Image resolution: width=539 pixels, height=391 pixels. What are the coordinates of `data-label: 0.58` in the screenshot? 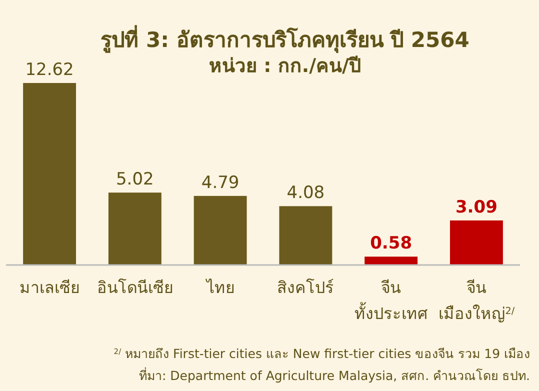 It's located at (391, 244).